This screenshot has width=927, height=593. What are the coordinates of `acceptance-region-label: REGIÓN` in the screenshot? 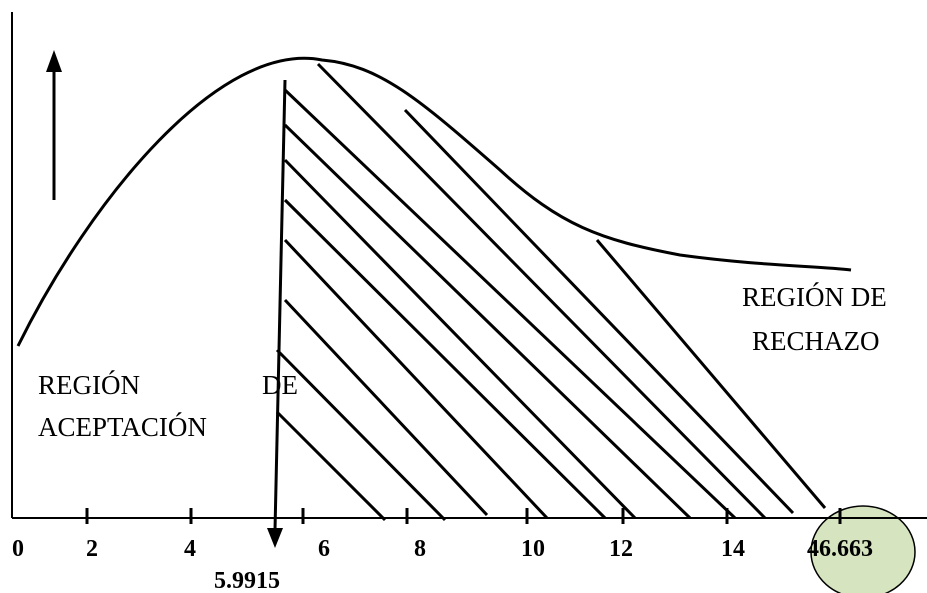 It's located at (89, 385).